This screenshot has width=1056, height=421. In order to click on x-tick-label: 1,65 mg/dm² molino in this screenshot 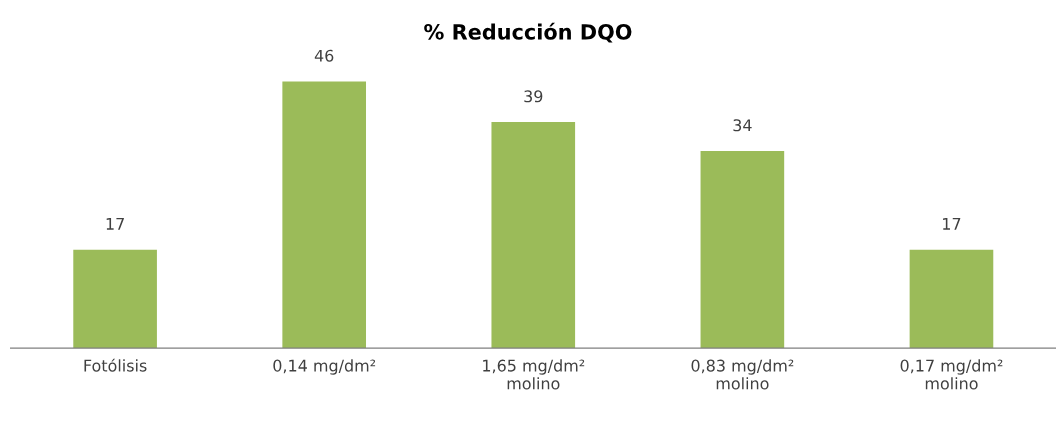, I will do `click(534, 374)`.